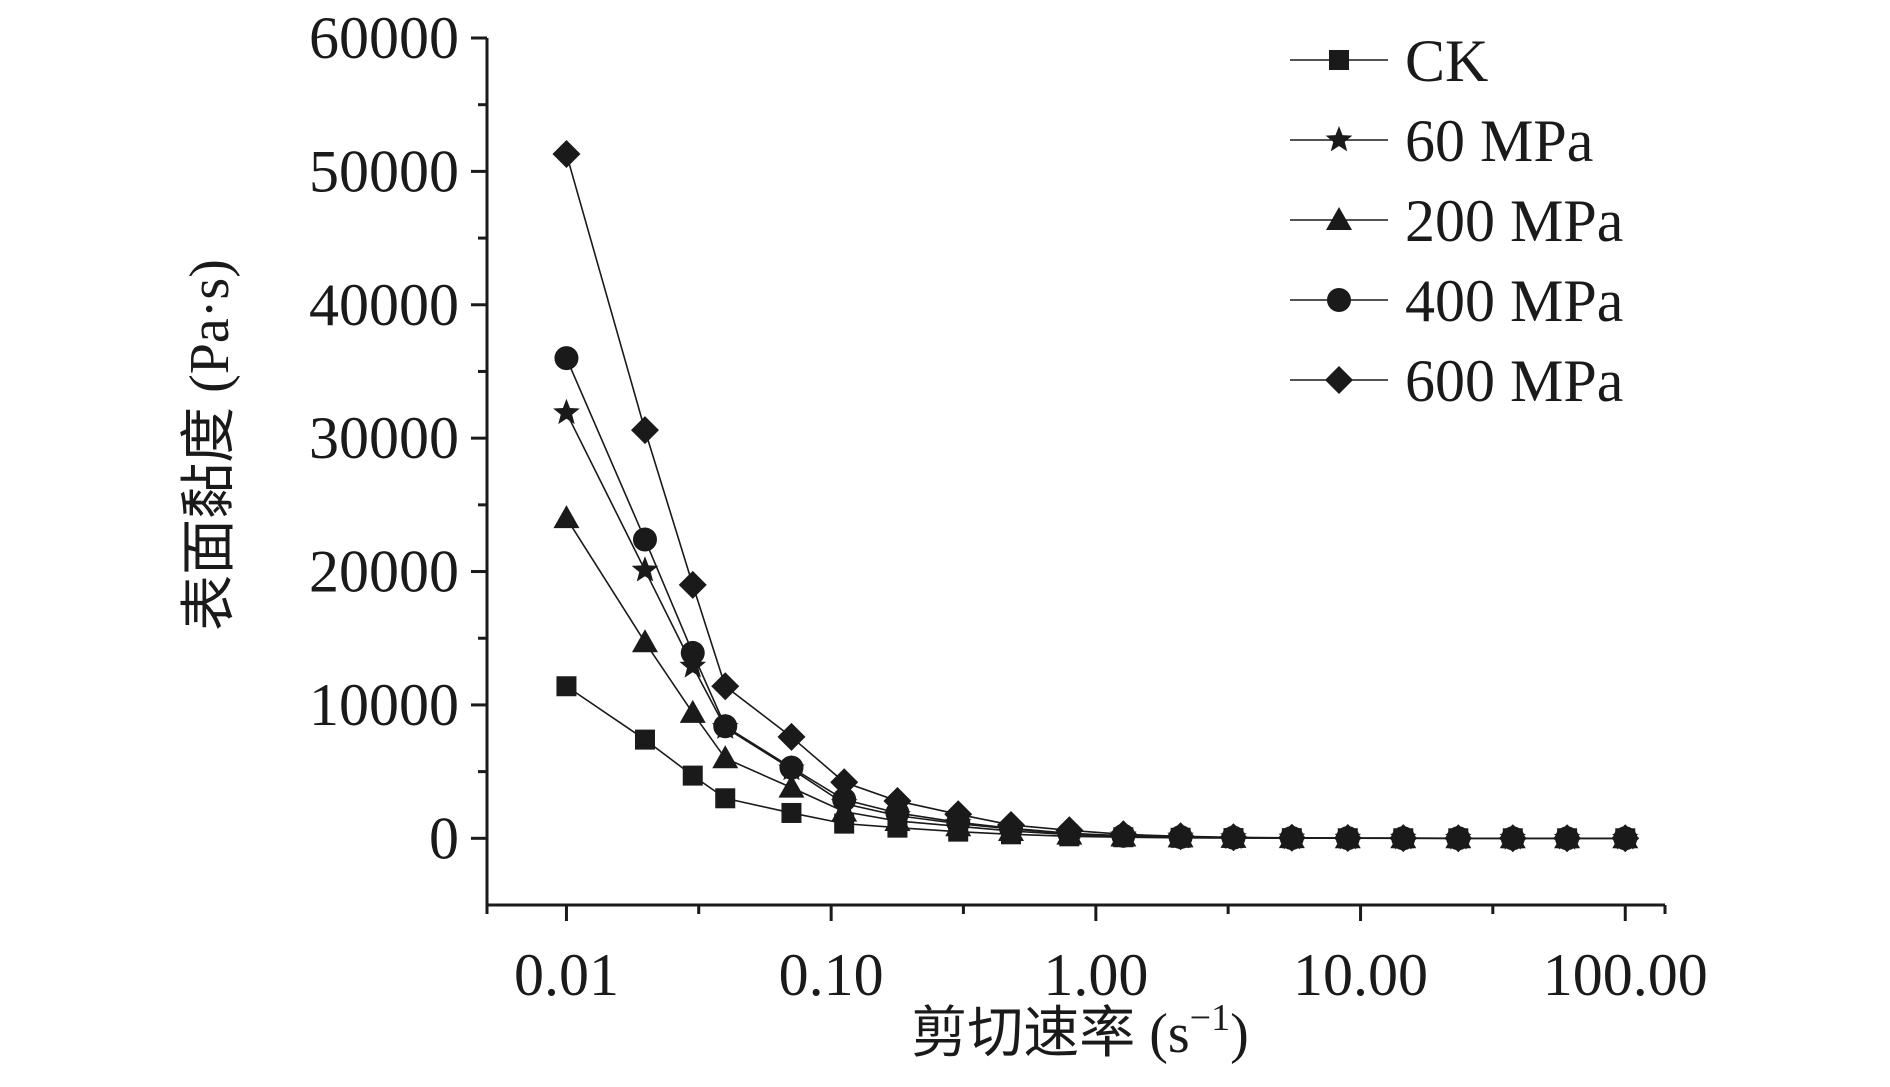  Describe the element at coordinates (1080, 1031) in the screenshot. I see `x-axis-title: 剪切速率 (s−1)` at that location.